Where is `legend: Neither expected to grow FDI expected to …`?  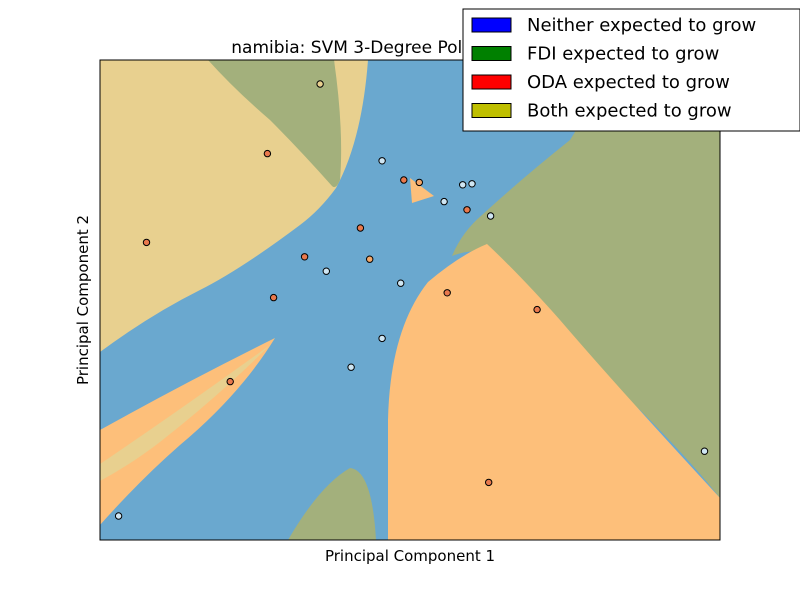
legend: Neither expected to grow FDI expected to … is located at coordinates (631, 70).